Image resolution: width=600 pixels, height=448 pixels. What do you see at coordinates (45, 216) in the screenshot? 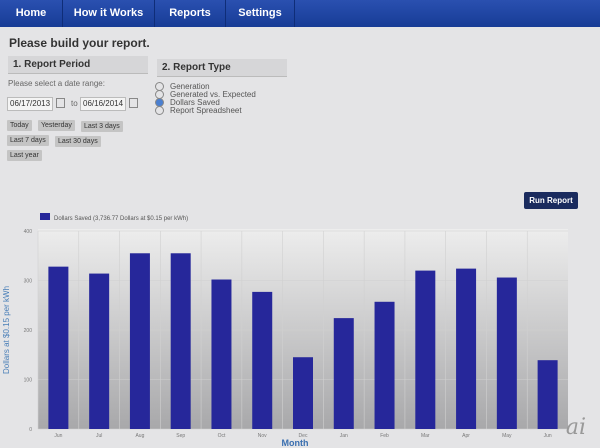
I see `legend-swatch` at bounding box center [45, 216].